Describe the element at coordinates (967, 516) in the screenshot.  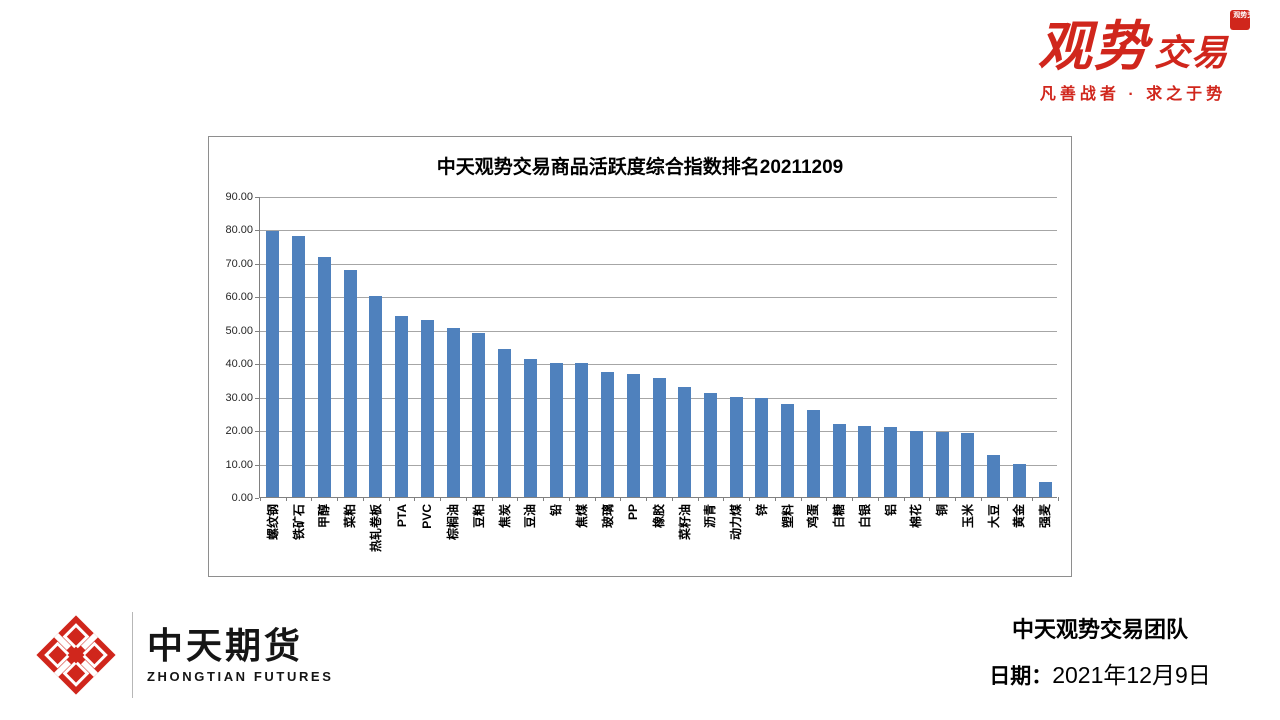
I see `x-axis-label: 玉米` at that location.